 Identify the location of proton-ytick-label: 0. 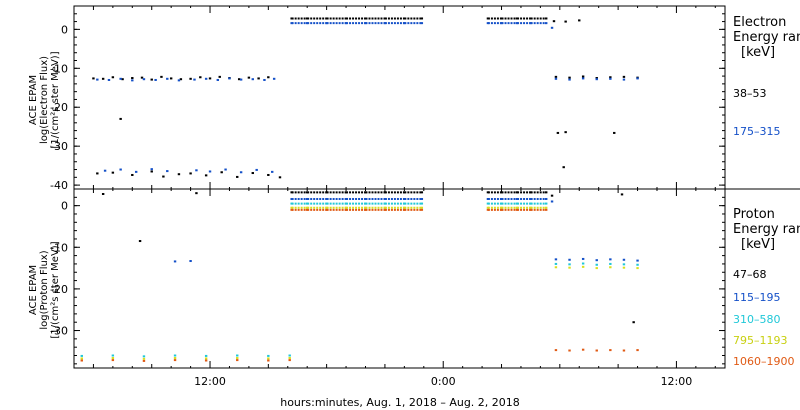
(64, 206).